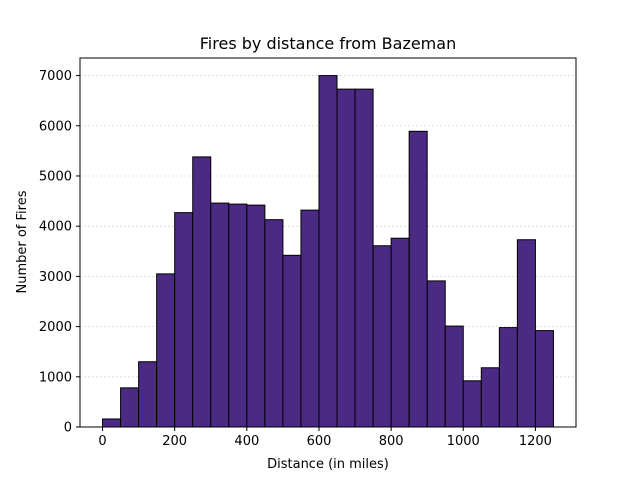  I want to click on y-tick-label: 3000, so click(55, 277).